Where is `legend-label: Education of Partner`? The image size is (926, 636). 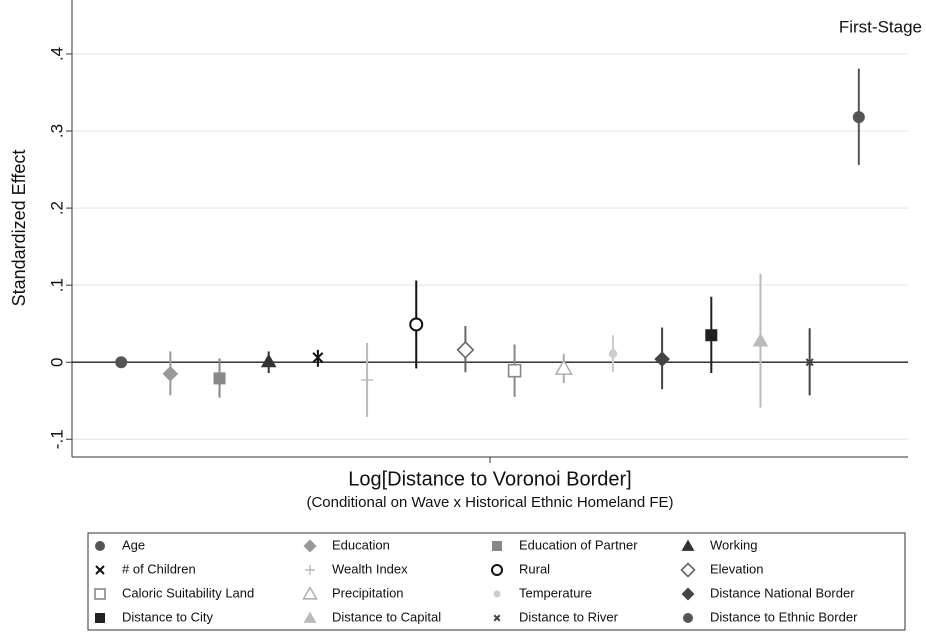 legend-label: Education of Partner is located at coordinates (578, 544).